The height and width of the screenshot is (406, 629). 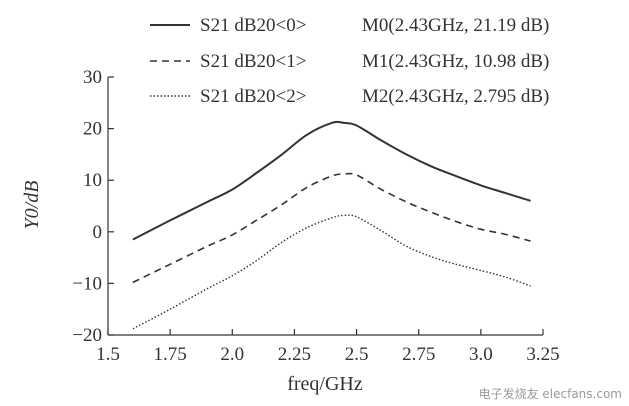 I want to click on y-ticks: −20 −10 0 10 20 30, so click(x=93, y=206).